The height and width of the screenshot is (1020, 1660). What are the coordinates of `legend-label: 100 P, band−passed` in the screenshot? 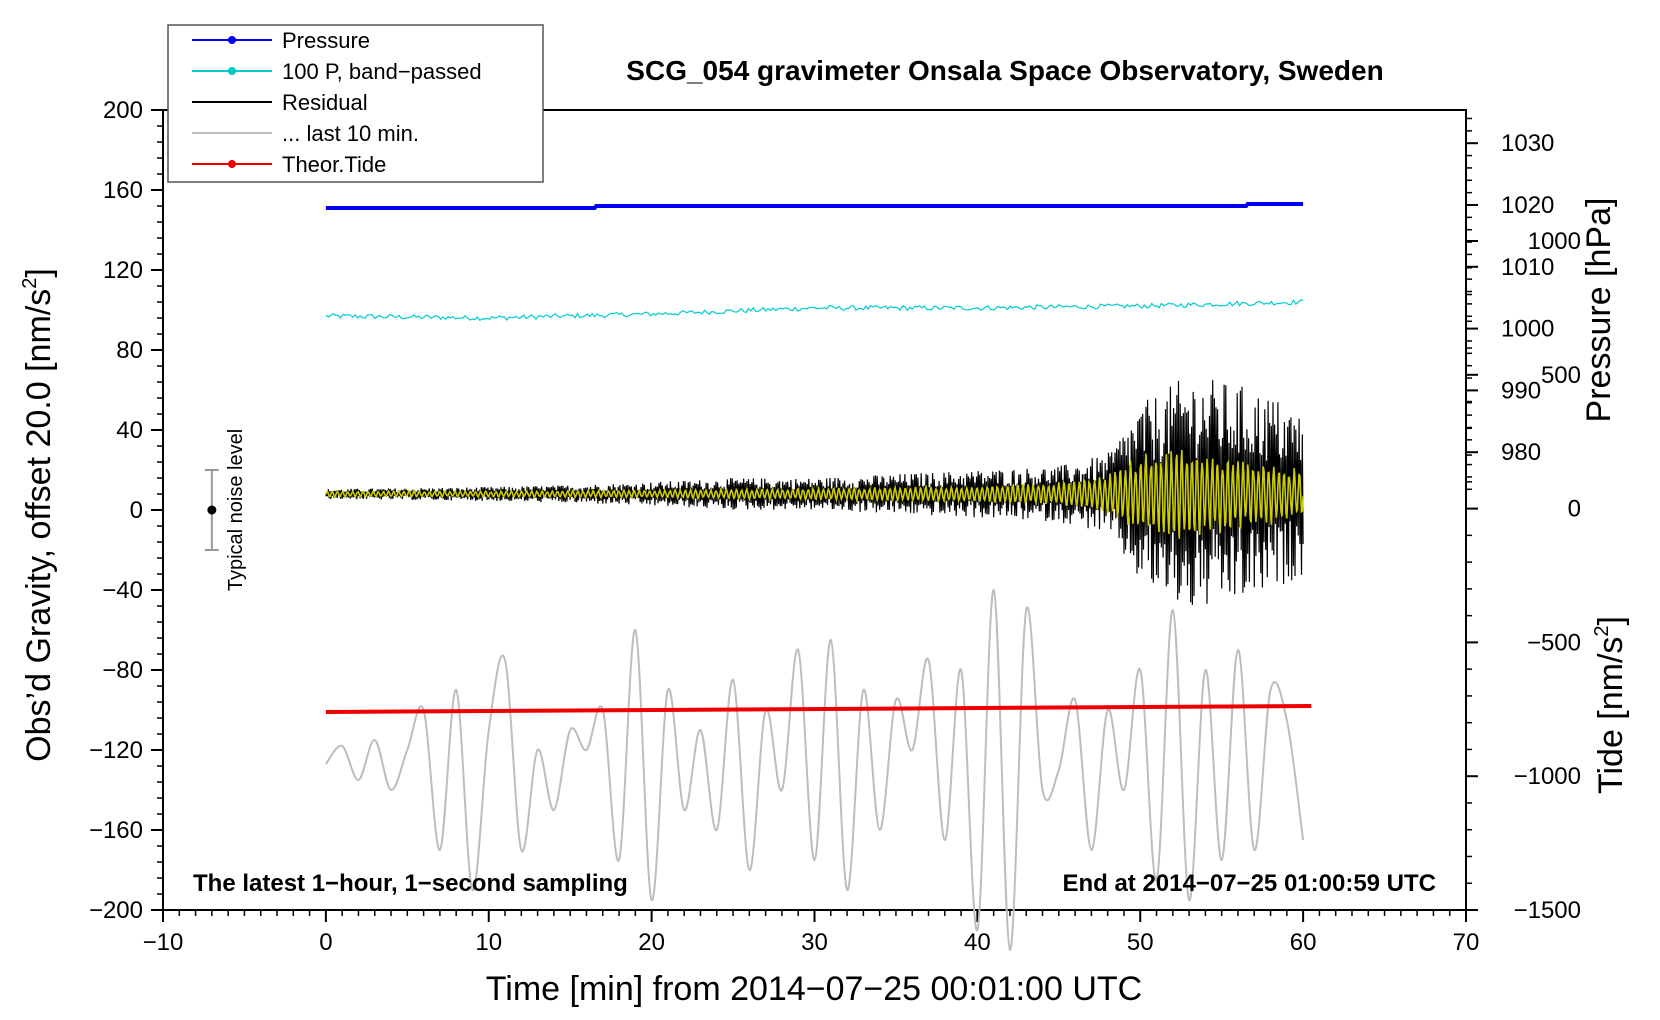 It's located at (382, 71).